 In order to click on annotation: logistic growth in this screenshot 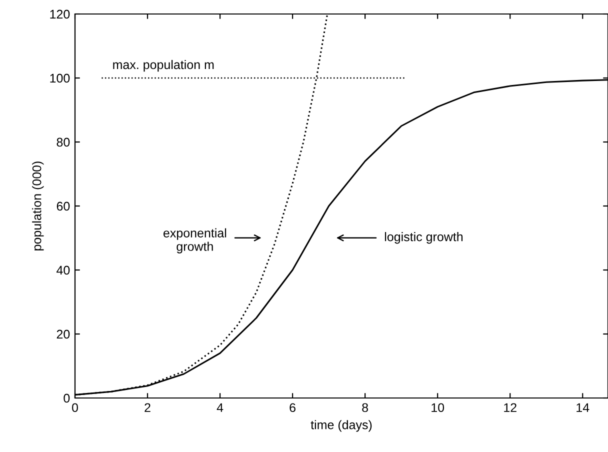, I will do `click(423, 238)`.